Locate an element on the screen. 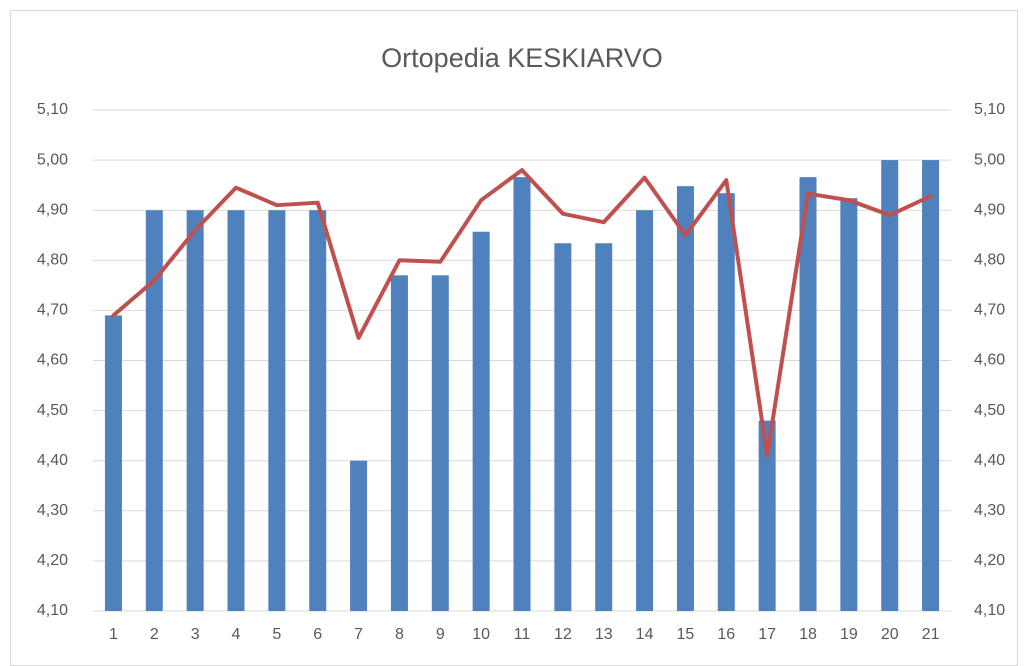 Image resolution: width=1028 pixels, height=666 pixels. y-tick-label: 4,90 is located at coordinates (52, 209).